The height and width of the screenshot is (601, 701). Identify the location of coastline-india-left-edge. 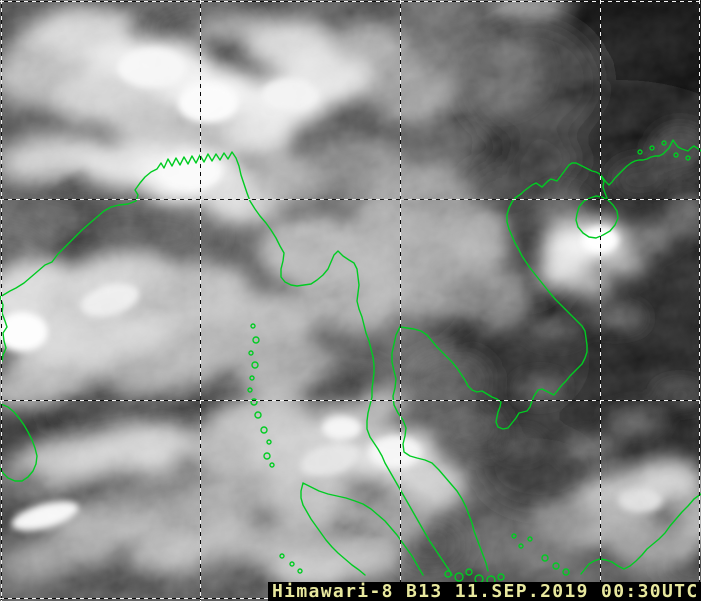
(4, 329).